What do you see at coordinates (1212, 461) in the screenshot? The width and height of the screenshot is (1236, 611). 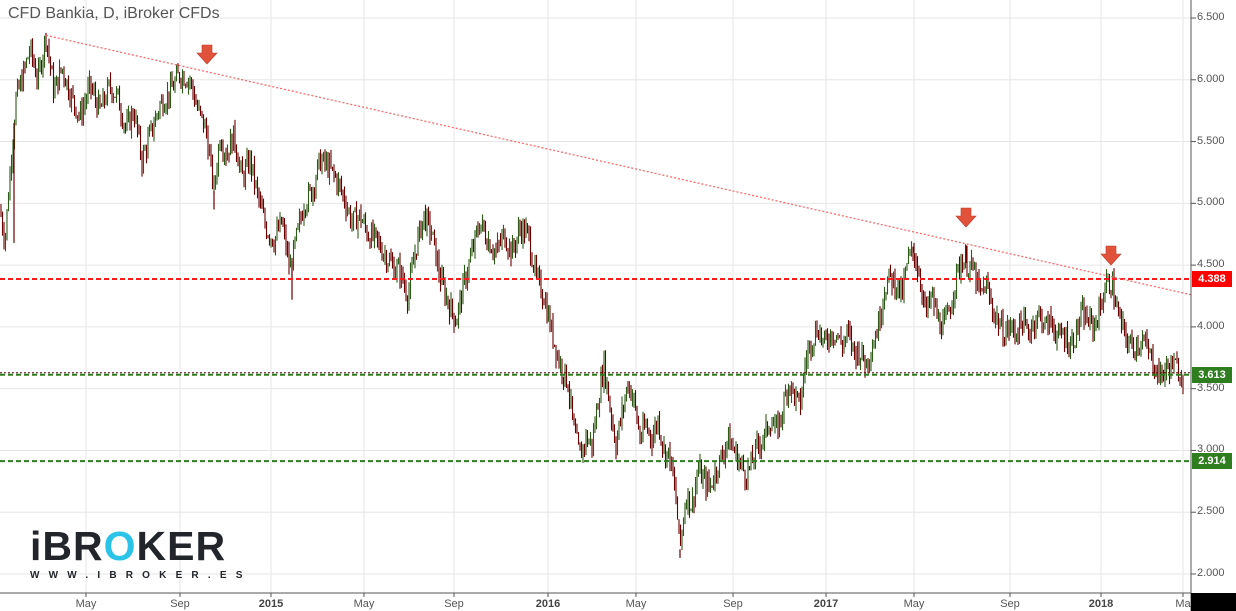 I see `support-price-label-lower: 2.914` at bounding box center [1212, 461].